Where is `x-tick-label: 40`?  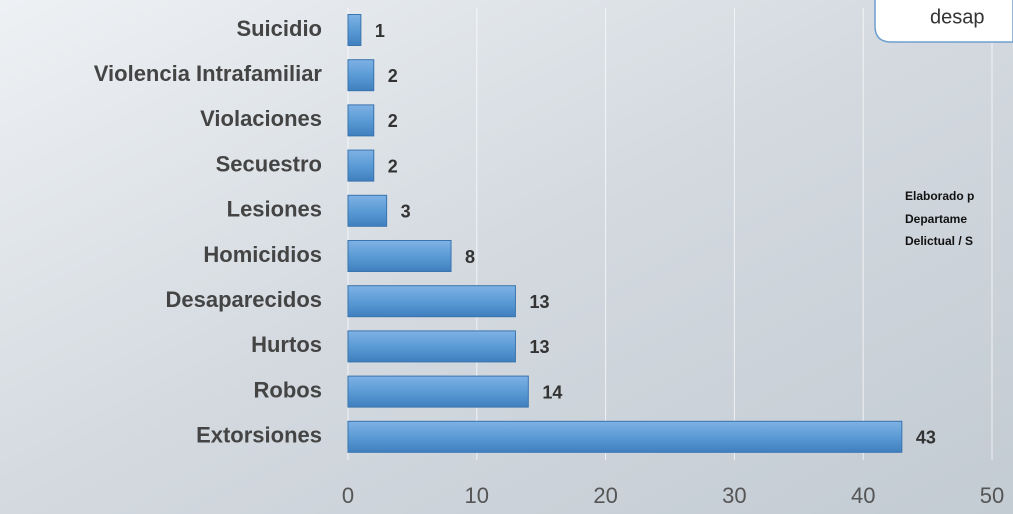
x-tick-label: 40 is located at coordinates (863, 495).